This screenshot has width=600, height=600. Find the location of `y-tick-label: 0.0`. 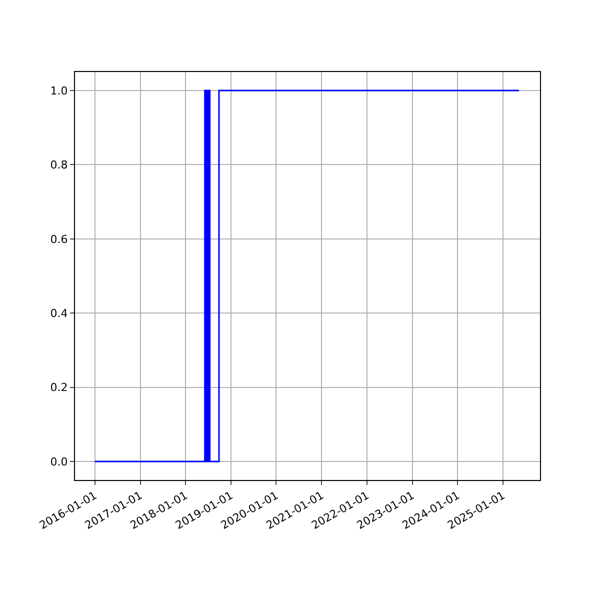

y-tick-label: 0.0 is located at coordinates (59, 461).